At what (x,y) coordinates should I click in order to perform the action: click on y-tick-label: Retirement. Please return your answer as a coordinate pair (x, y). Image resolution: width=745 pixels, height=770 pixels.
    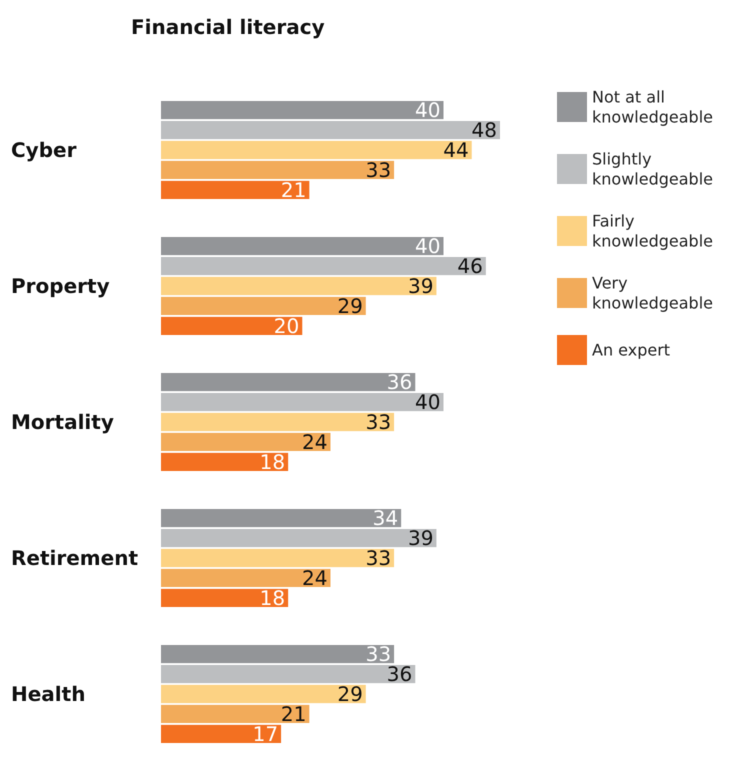
    Looking at the image, I should click on (74, 558).